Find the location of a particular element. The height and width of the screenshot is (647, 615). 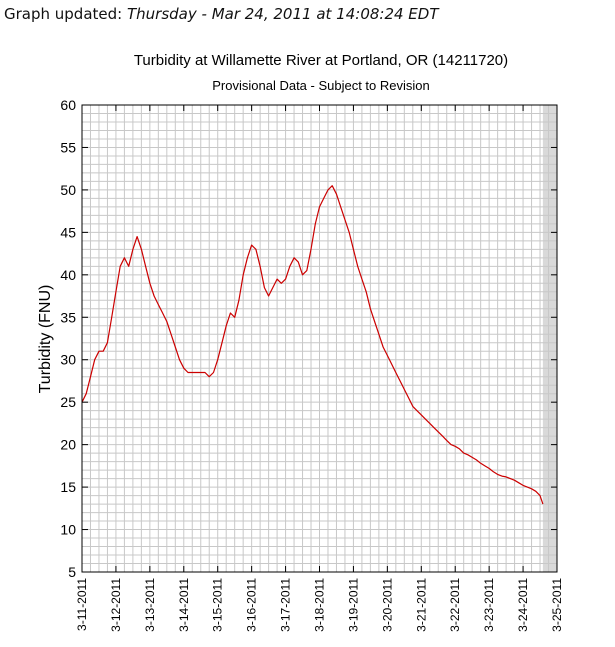

x-tick-label: 3-12-2011 is located at coordinates (116, 605).